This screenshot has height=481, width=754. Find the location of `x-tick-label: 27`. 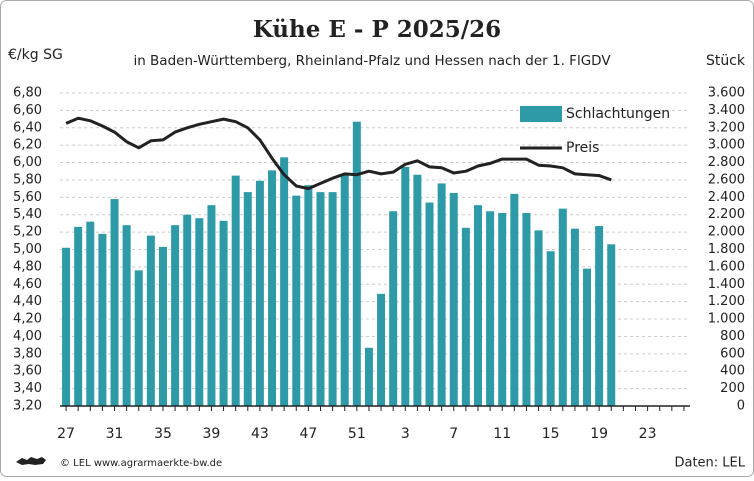

x-tick-label: 27 is located at coordinates (66, 434).